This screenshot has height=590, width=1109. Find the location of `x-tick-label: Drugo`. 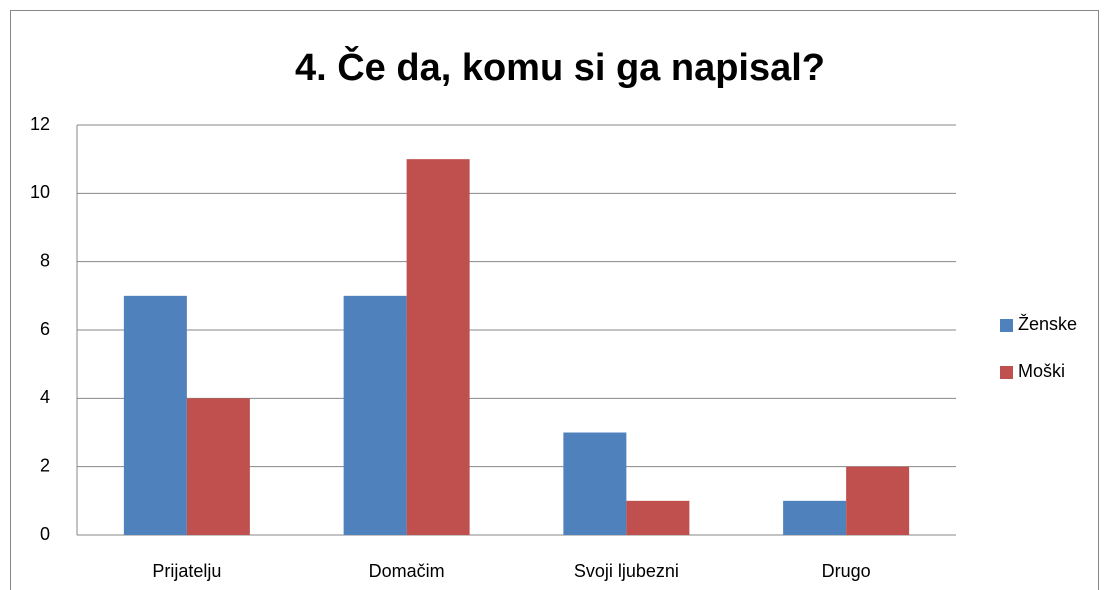

x-tick-label: Drugo is located at coordinates (846, 571).